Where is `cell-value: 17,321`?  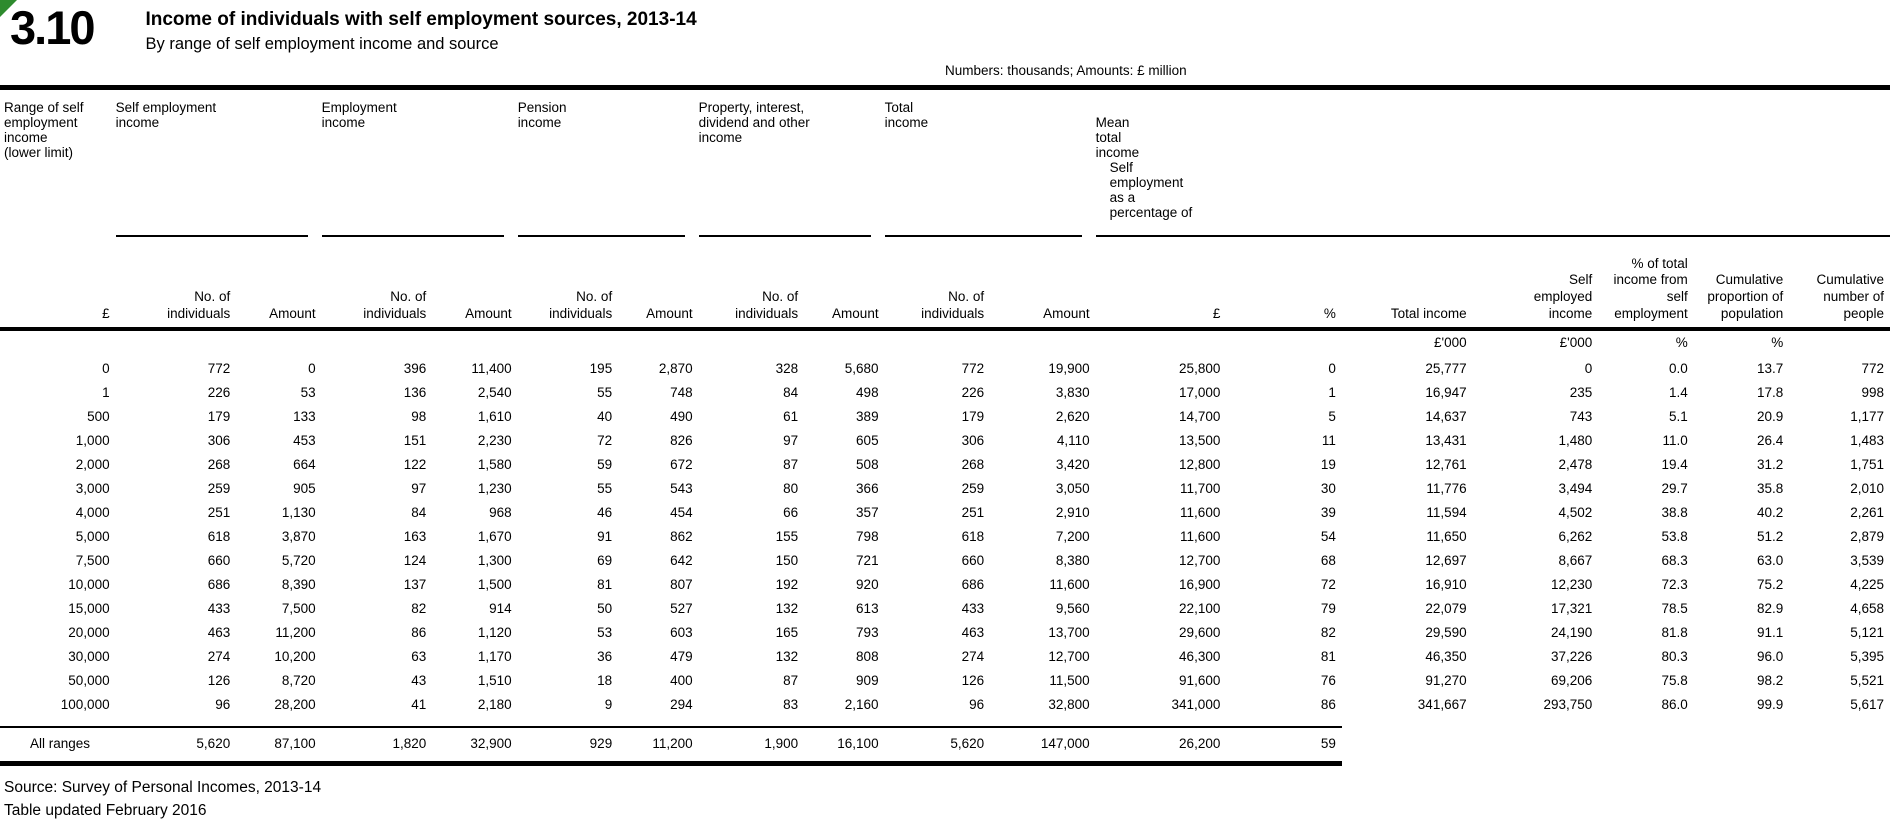 cell-value: 17,321 is located at coordinates (1571, 608).